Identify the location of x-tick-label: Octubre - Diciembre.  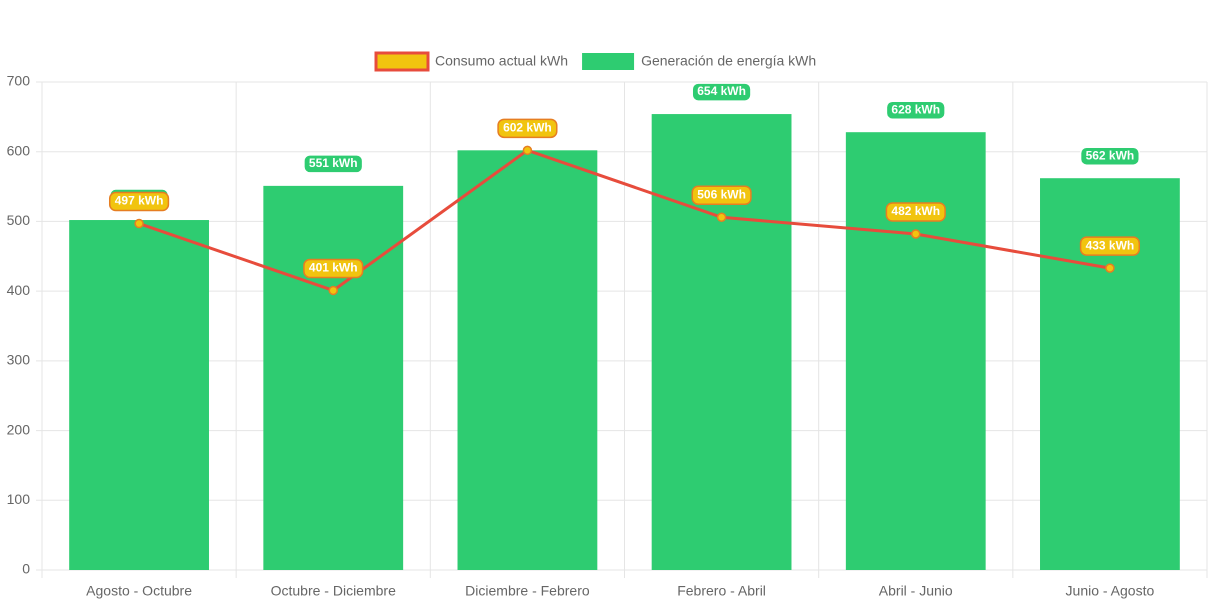
(333, 591).